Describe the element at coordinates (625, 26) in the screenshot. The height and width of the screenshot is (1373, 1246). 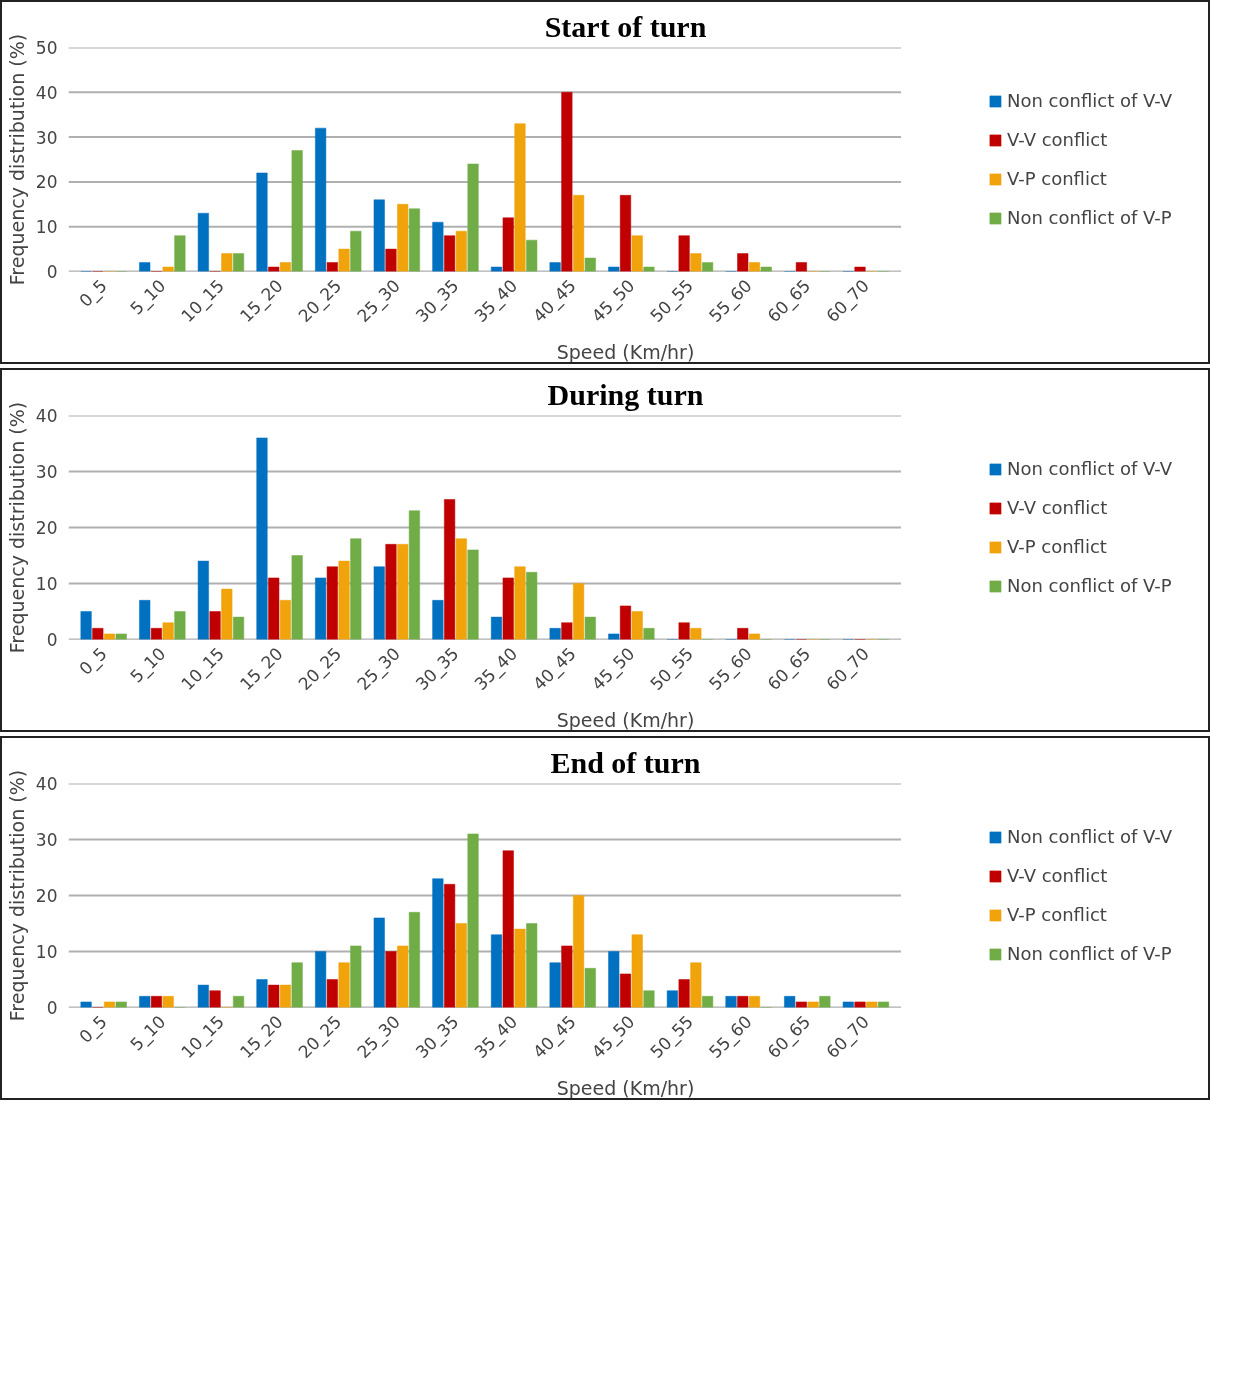
I see `chart-title: Start of turn` at that location.